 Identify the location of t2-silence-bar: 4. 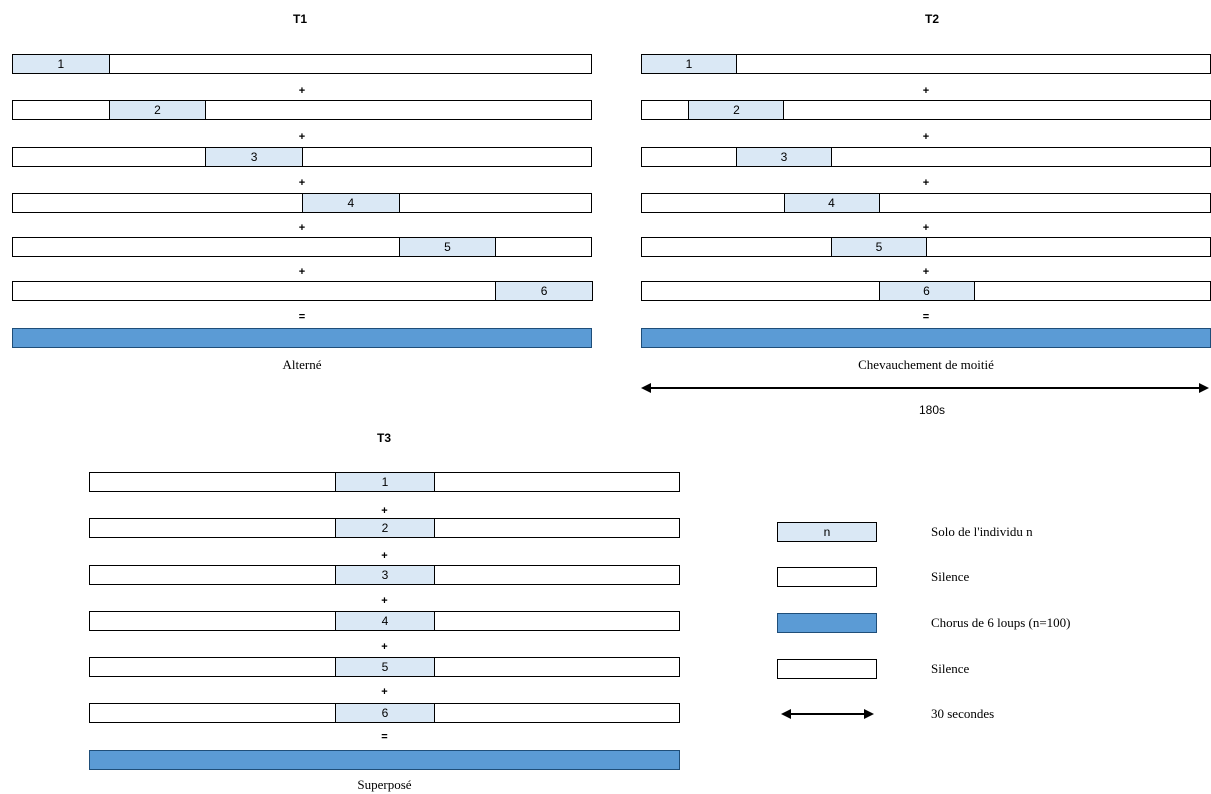
(926, 203).